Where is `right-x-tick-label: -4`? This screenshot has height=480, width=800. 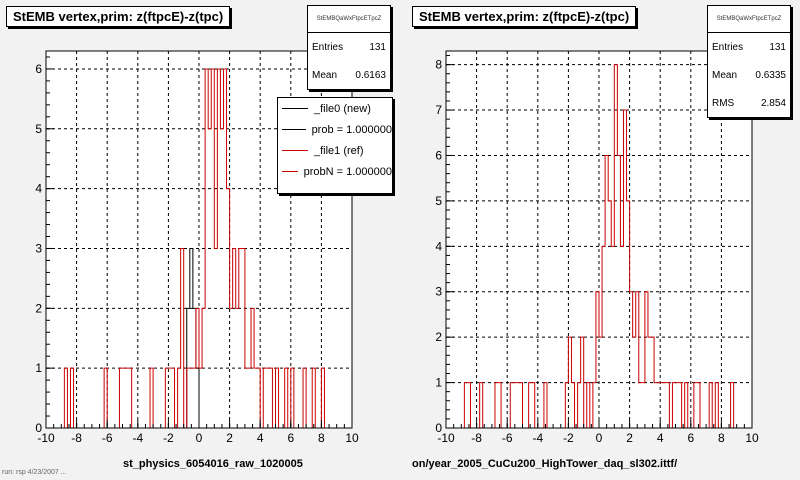
right-x-tick-label: -4 is located at coordinates (537, 438).